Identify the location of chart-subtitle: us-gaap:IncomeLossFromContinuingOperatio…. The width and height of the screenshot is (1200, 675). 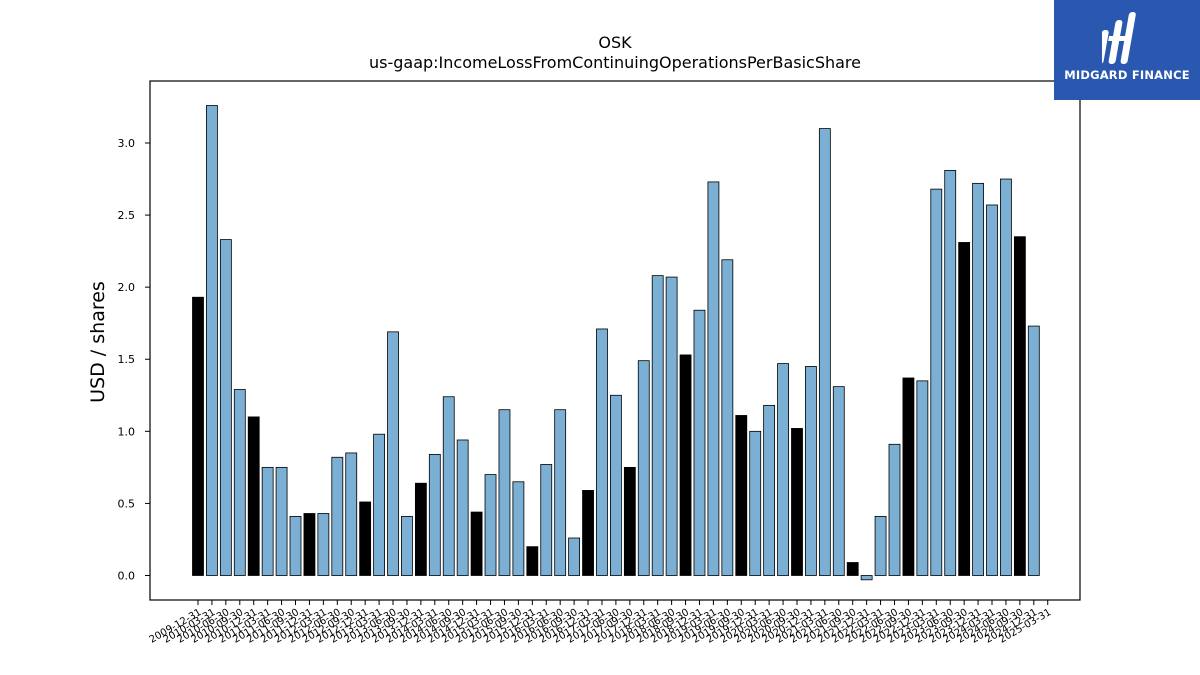
(615, 62).